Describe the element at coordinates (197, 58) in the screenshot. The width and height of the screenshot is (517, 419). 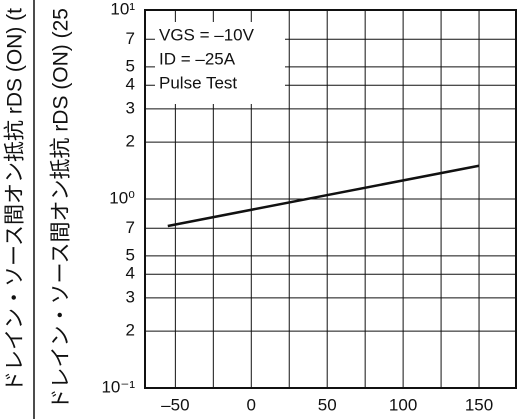
I see `annotation: ID = –25A` at that location.